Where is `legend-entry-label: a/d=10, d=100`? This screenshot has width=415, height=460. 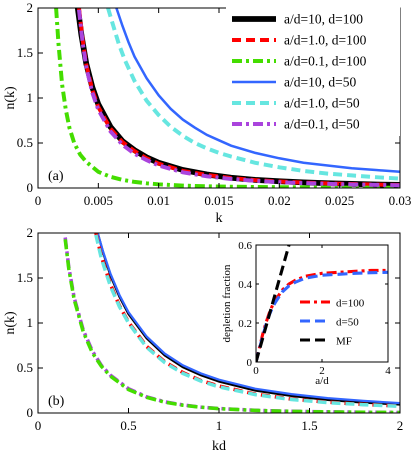
legend-entry-label: a/d=10, d=100 is located at coordinates (323, 19).